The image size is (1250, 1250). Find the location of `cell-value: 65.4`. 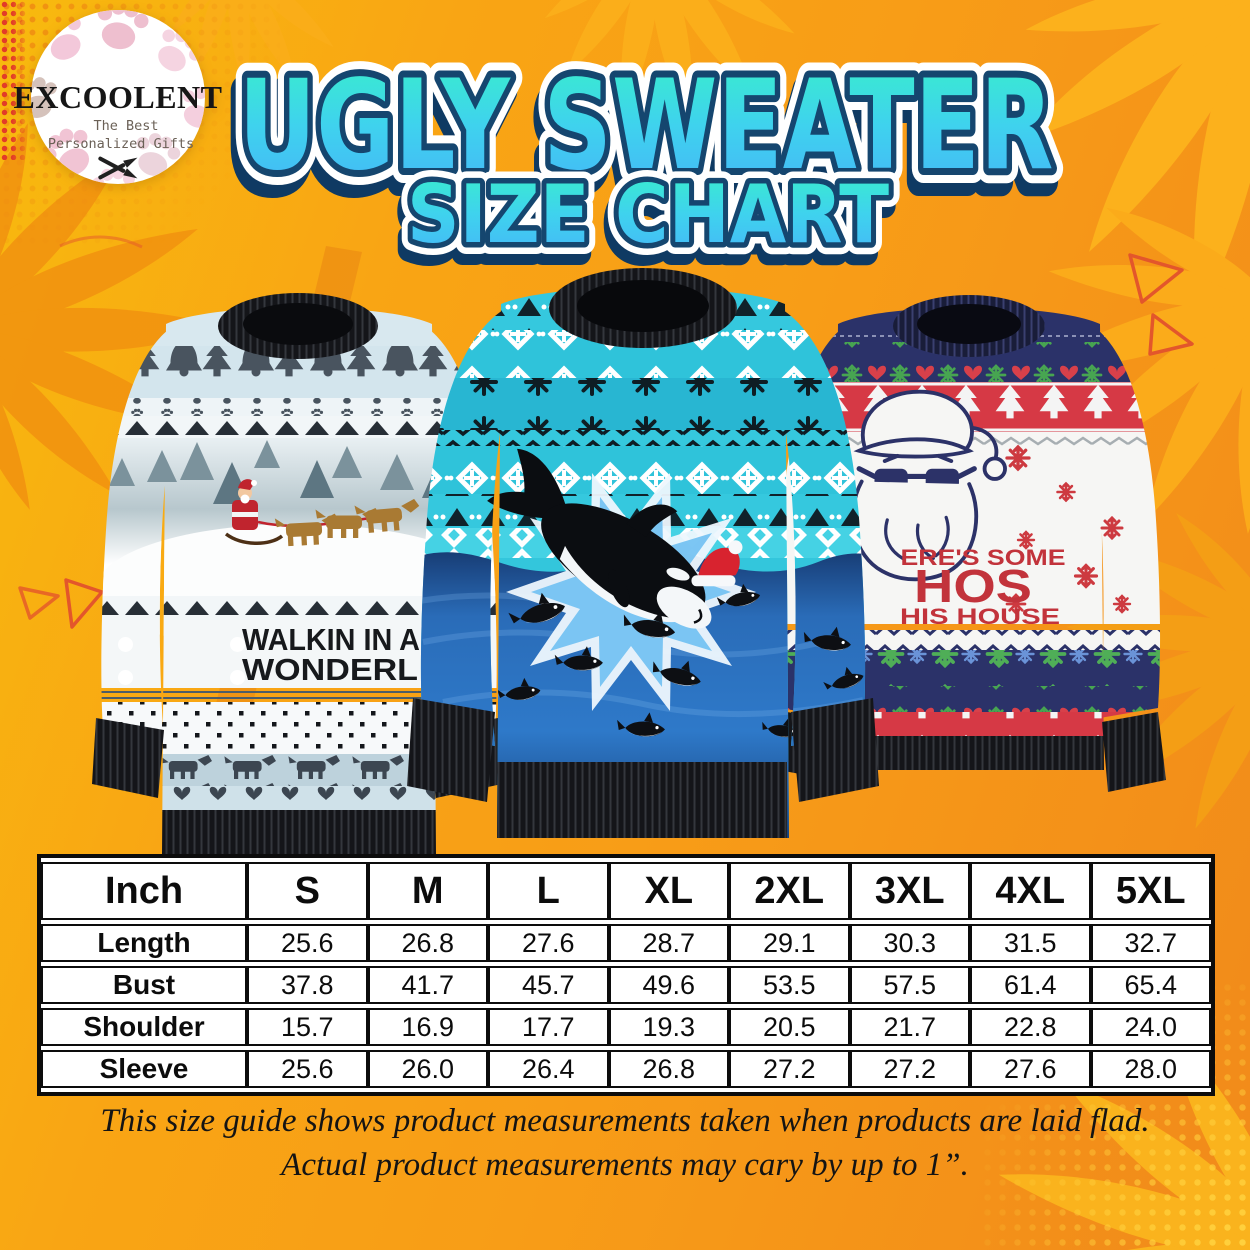

cell-value: 65.4 is located at coordinates (1150, 985).